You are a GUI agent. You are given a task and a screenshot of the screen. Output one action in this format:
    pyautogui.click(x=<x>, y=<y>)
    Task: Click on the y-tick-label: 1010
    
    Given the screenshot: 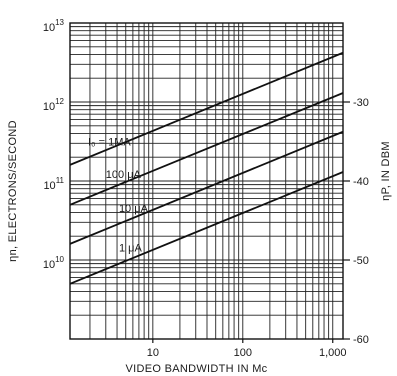 What is the action you would take?
    pyautogui.click(x=54, y=263)
    